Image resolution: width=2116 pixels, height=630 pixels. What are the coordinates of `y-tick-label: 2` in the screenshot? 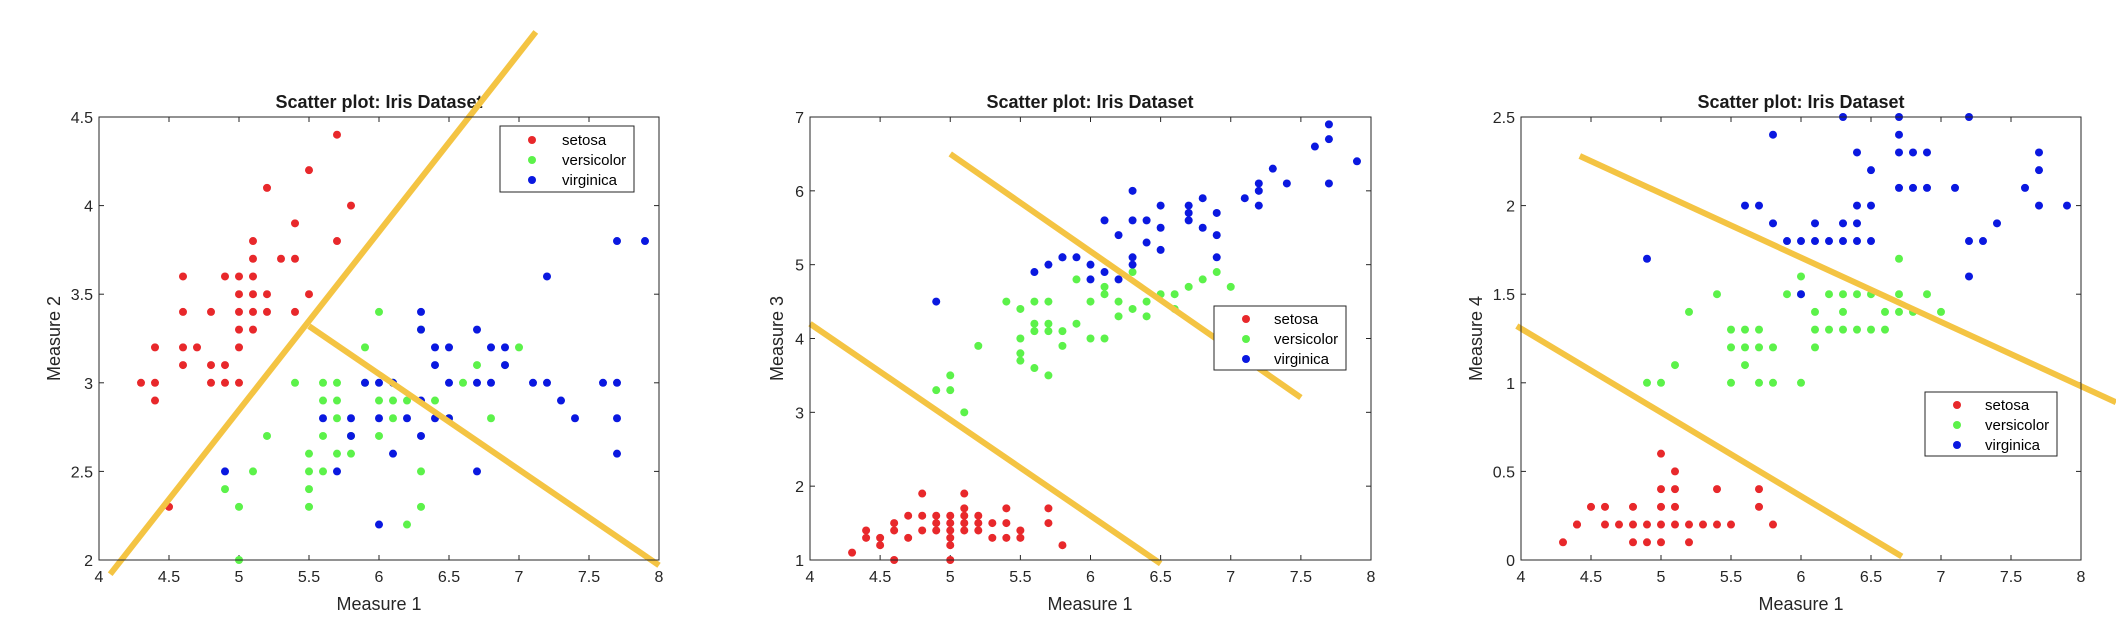 It's located at (799, 487).